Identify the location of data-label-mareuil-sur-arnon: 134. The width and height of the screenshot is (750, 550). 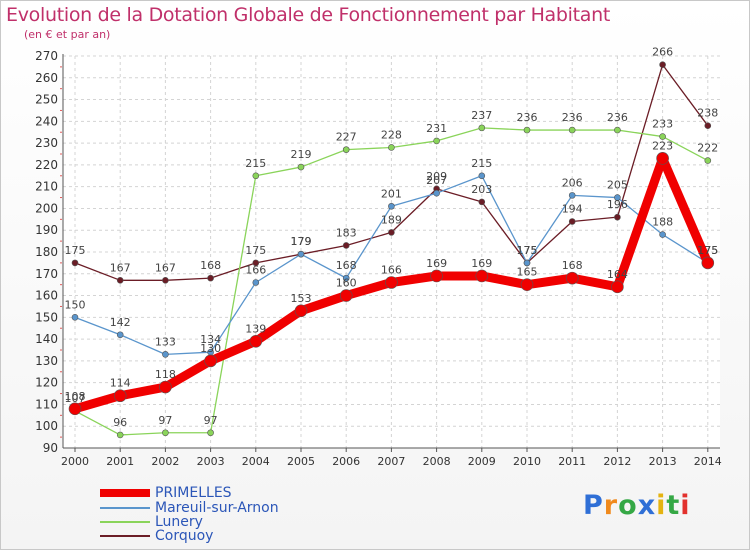
(210, 339).